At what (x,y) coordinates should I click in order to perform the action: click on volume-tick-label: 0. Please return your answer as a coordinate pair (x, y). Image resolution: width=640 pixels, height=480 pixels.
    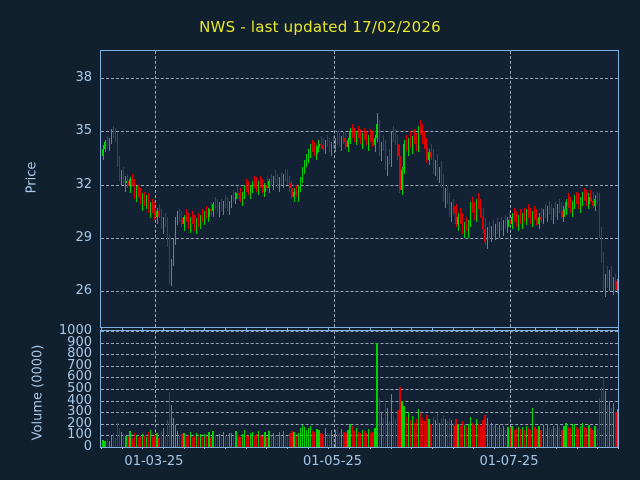
    Looking at the image, I should click on (87, 446).